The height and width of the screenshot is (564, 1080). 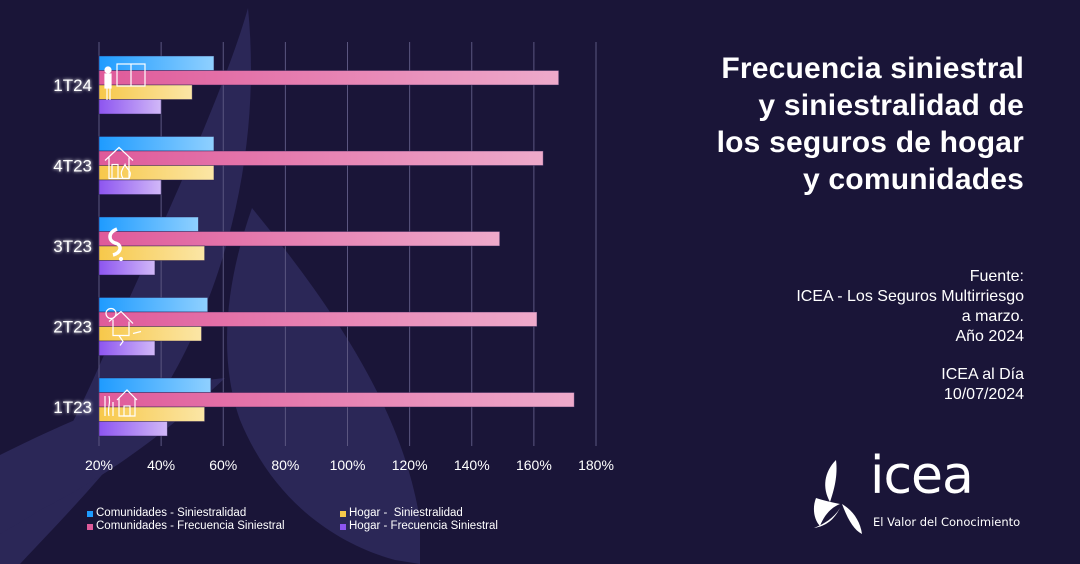 What do you see at coordinates (125, 81) in the screenshot?
I see `window-damage-icon` at bounding box center [125, 81].